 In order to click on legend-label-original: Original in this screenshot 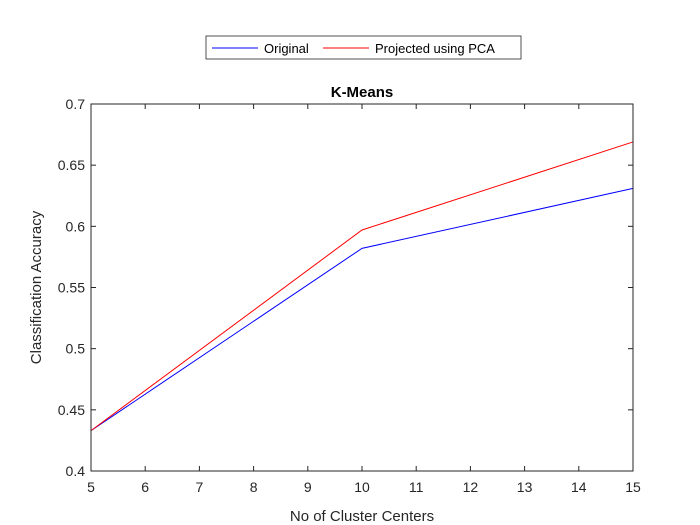, I will do `click(286, 48)`.